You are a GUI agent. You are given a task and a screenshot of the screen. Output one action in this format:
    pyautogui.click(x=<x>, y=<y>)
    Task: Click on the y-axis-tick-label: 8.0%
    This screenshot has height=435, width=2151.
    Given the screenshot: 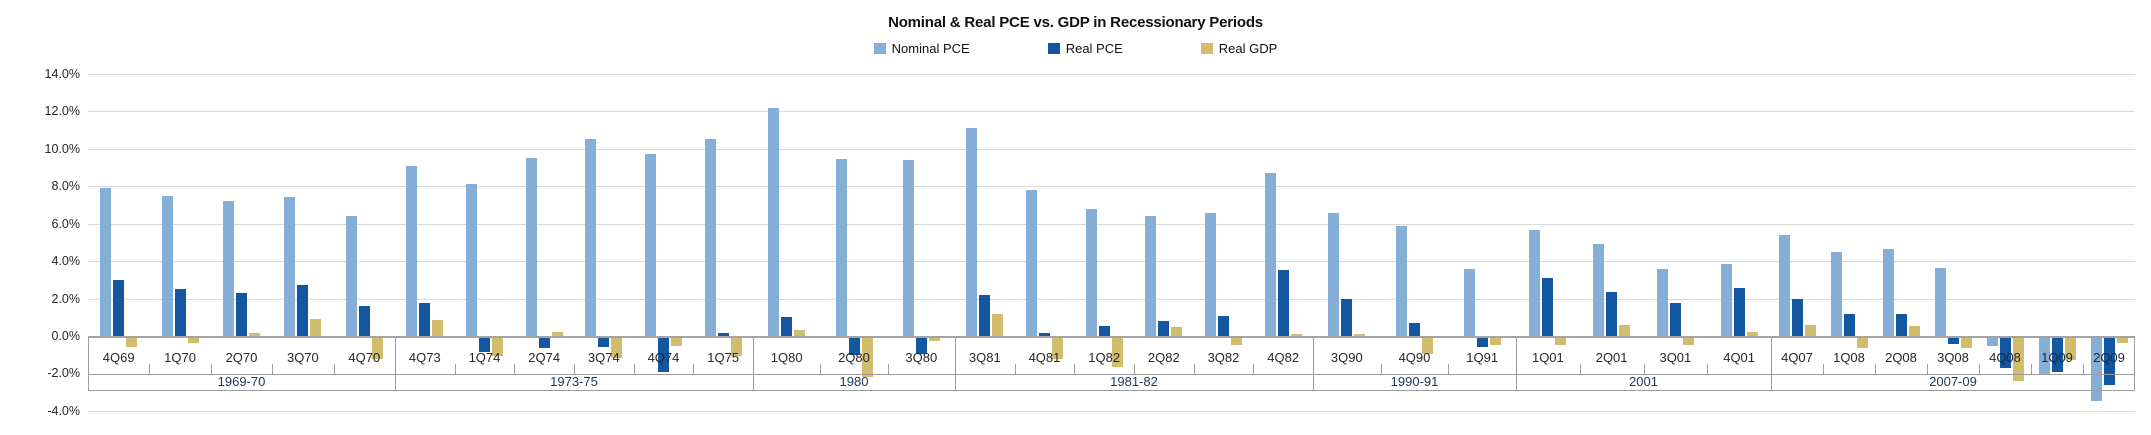 What is the action you would take?
    pyautogui.click(x=66, y=186)
    